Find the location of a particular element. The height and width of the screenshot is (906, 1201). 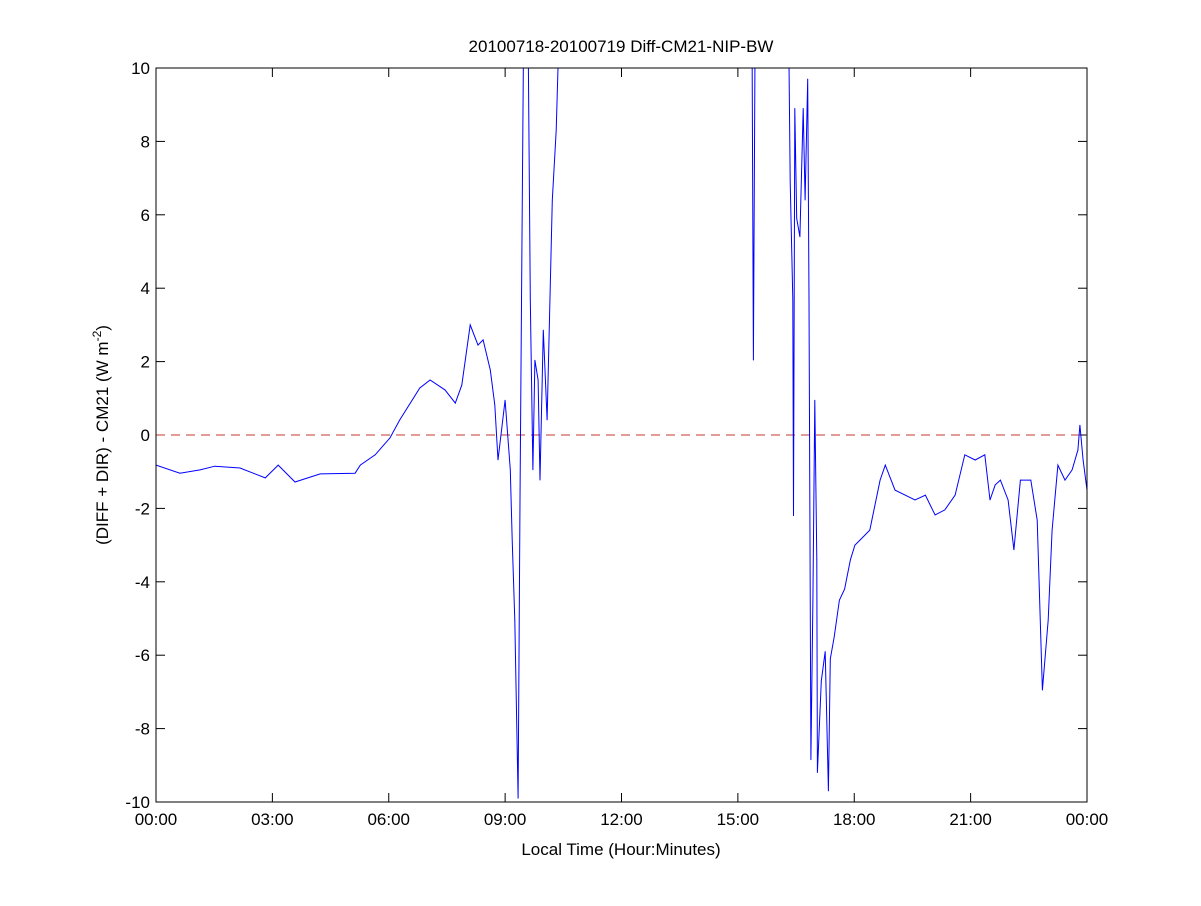

y-tick-label: 6 is located at coordinates (145, 215).